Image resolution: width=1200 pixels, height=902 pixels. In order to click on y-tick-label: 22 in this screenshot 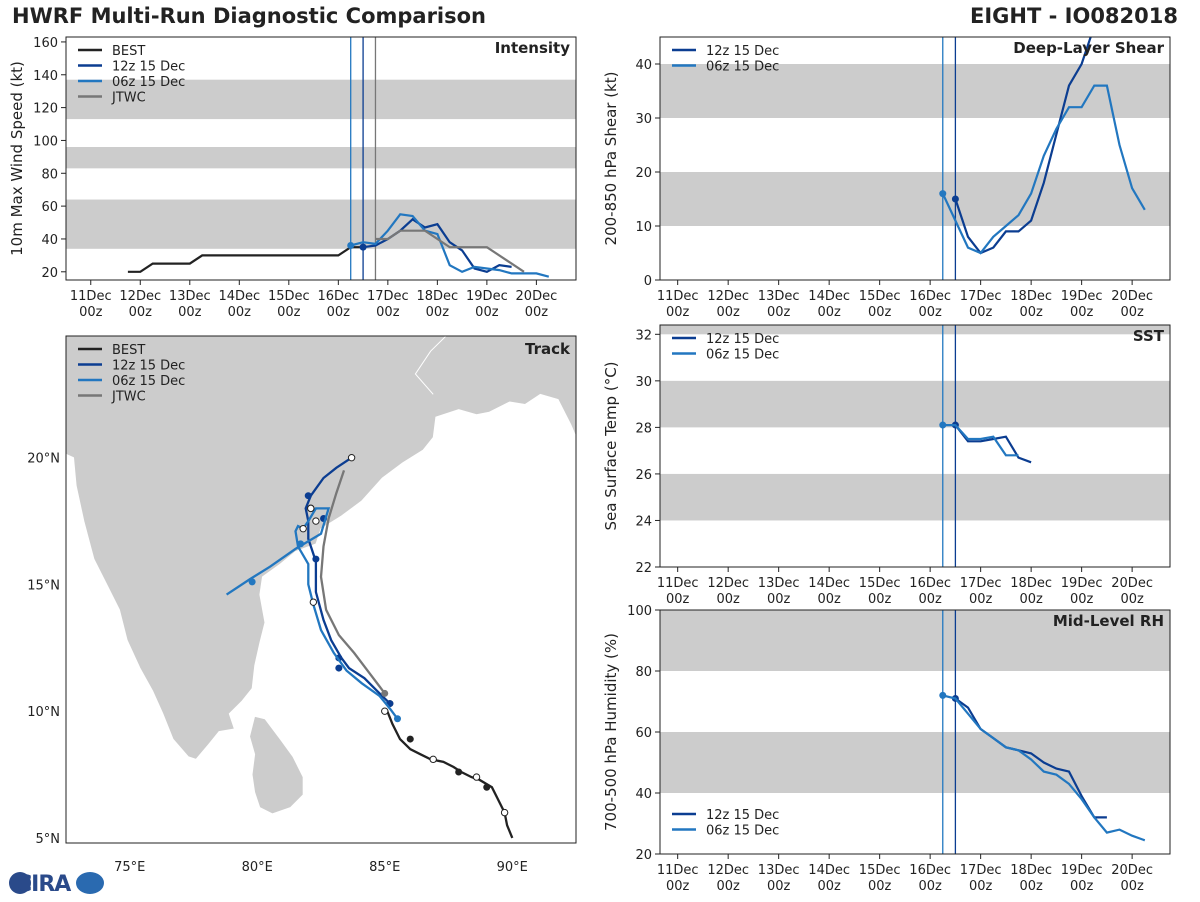, I will do `click(643, 568)`.